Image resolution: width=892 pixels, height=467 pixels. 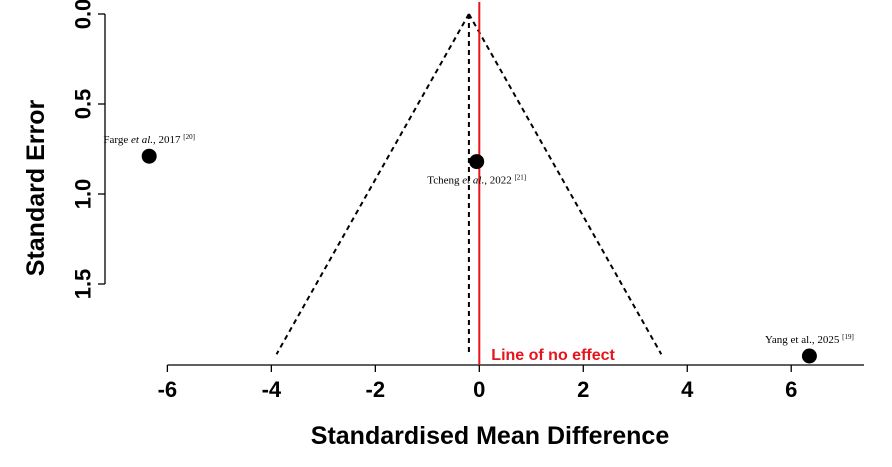 What do you see at coordinates (189, 137) in the screenshot?
I see `study-ref: [20]` at bounding box center [189, 137].